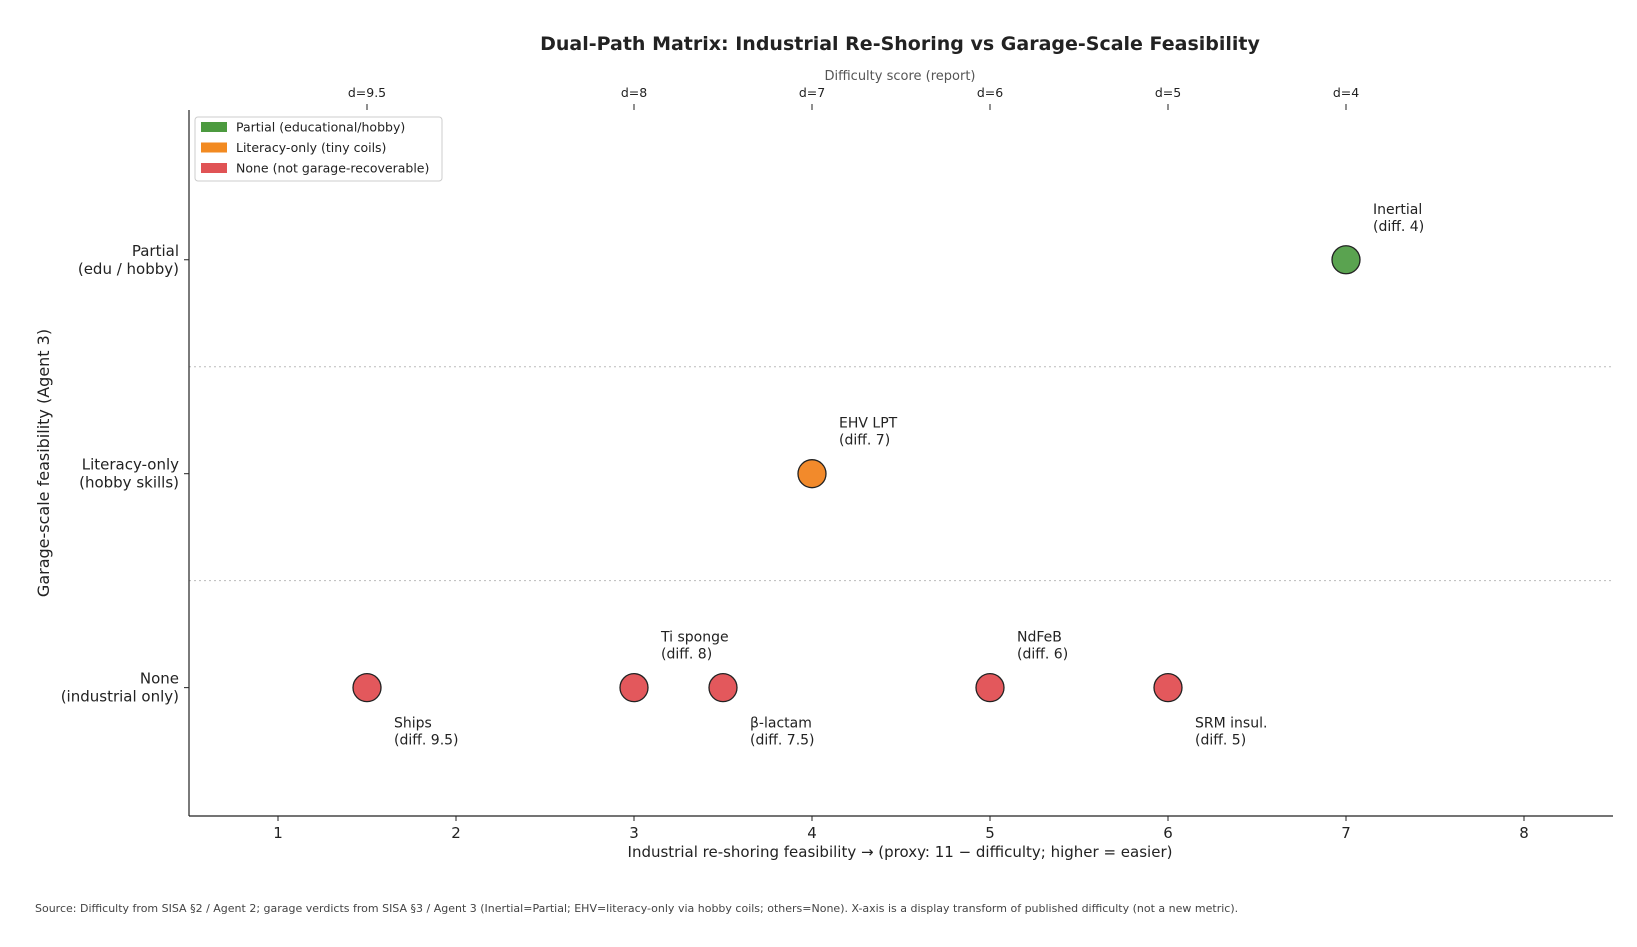 Image resolution: width=1637 pixels, height=947 pixels. What do you see at coordinates (634, 833) in the screenshot?
I see `x-tick-label: 3` at bounding box center [634, 833].